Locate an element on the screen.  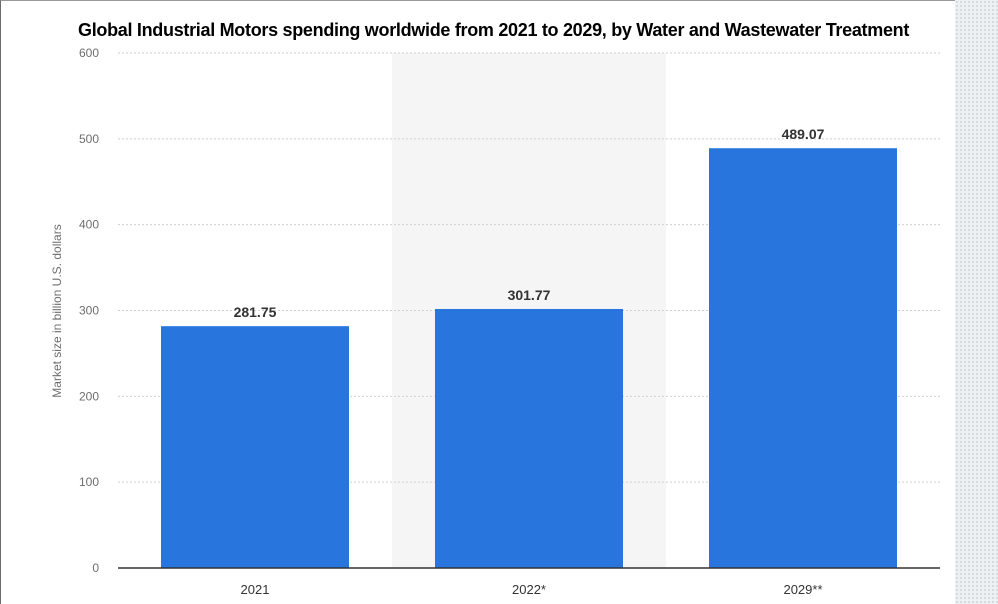
y-tick-label: 100 is located at coordinates (89, 482).